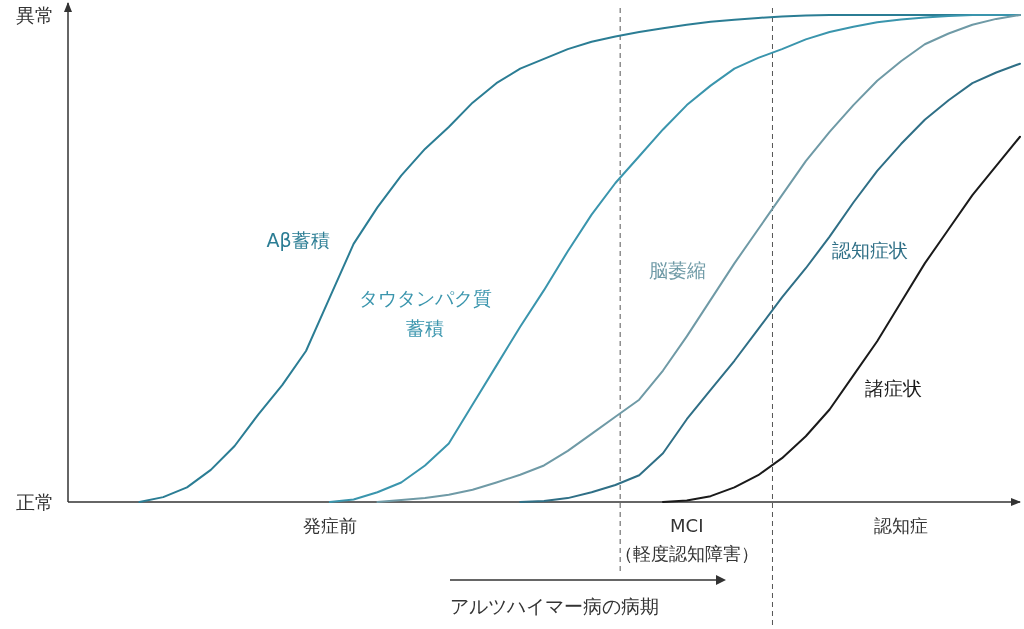 Image resolution: width=1024 pixels, height=629 pixels. Describe the element at coordinates (686, 539) in the screenshot. I see `x-tick-label: MCI（軽度認知障害）` at that location.